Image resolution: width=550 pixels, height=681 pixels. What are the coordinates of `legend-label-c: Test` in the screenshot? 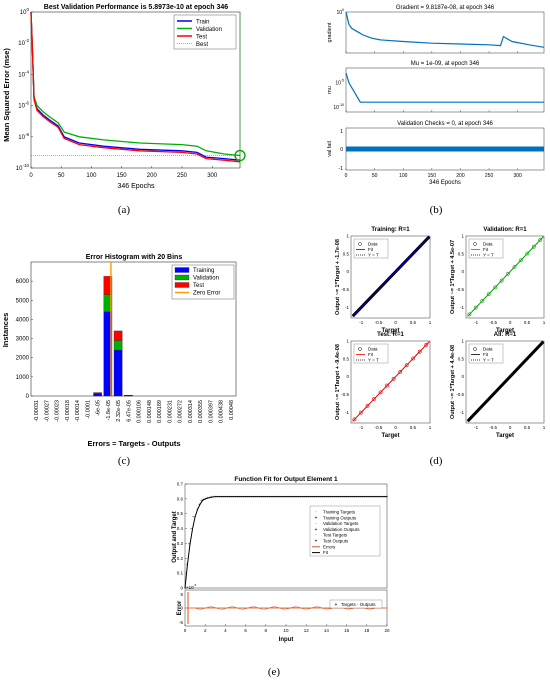 It's located at (198, 286).